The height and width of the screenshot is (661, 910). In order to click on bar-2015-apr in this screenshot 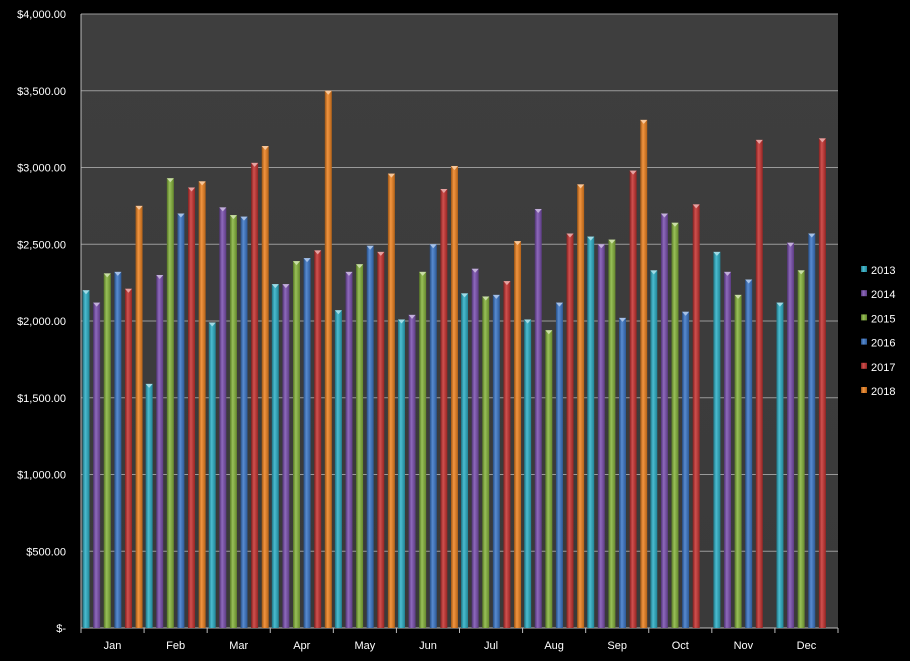, I will do `click(296, 444)`.